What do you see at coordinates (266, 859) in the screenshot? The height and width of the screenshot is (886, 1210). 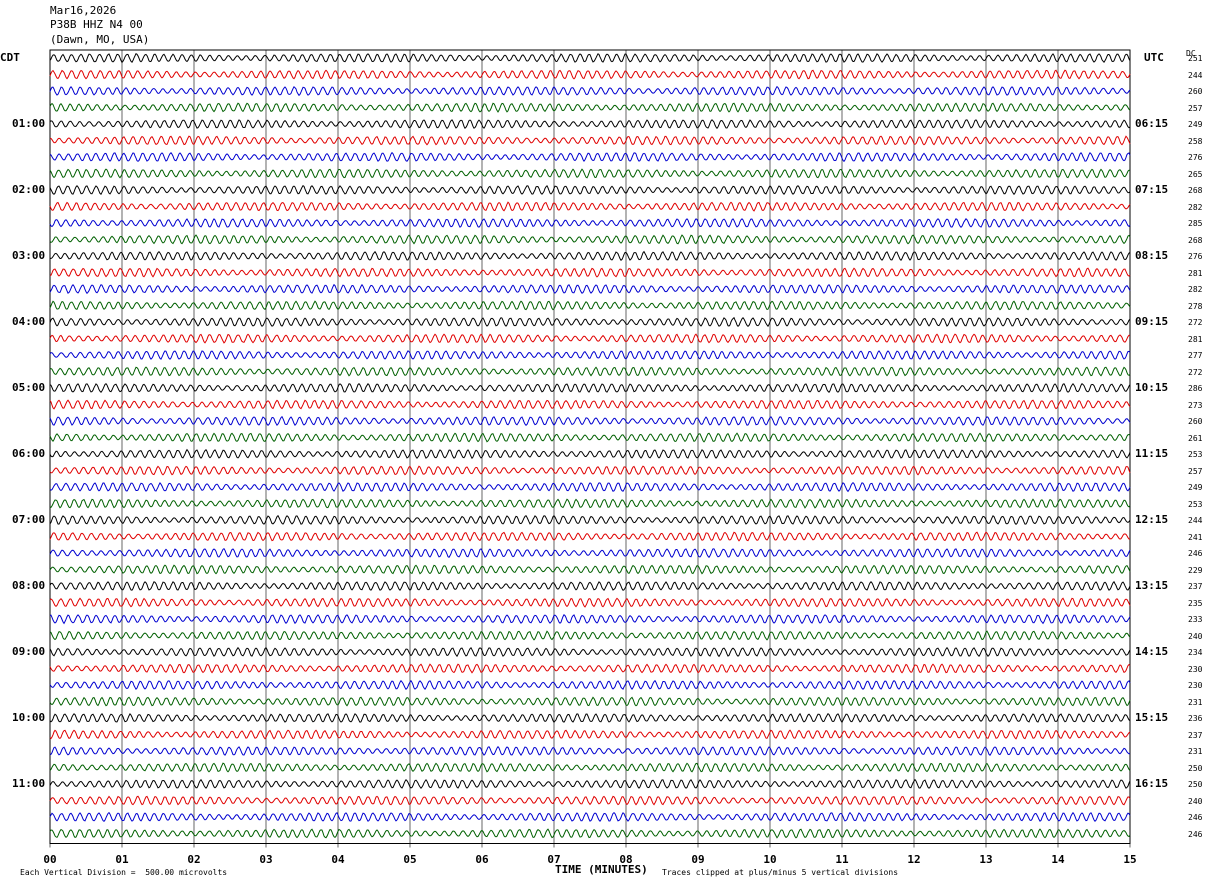 I see `x-tick-label: 03` at bounding box center [266, 859].